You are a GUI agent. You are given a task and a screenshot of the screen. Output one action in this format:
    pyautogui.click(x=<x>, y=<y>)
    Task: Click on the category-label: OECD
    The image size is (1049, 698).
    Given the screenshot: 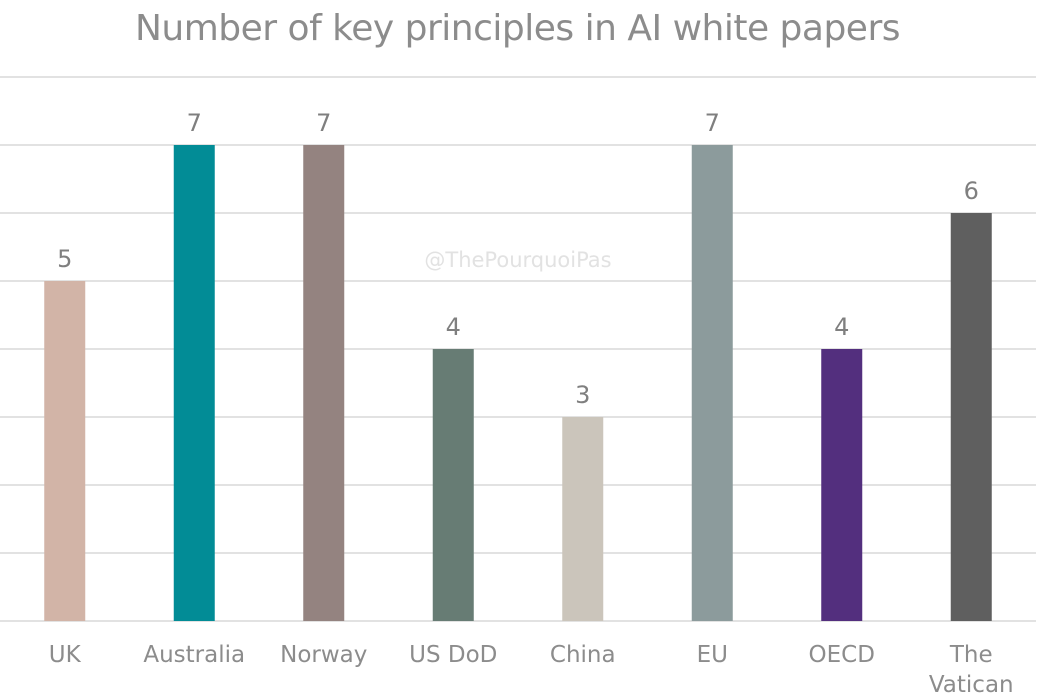 What is the action you would take?
    pyautogui.click(x=842, y=655)
    